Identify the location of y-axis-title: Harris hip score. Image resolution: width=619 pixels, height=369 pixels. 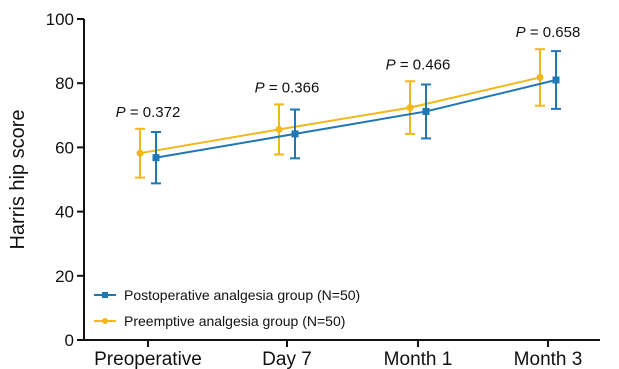
(18, 179).